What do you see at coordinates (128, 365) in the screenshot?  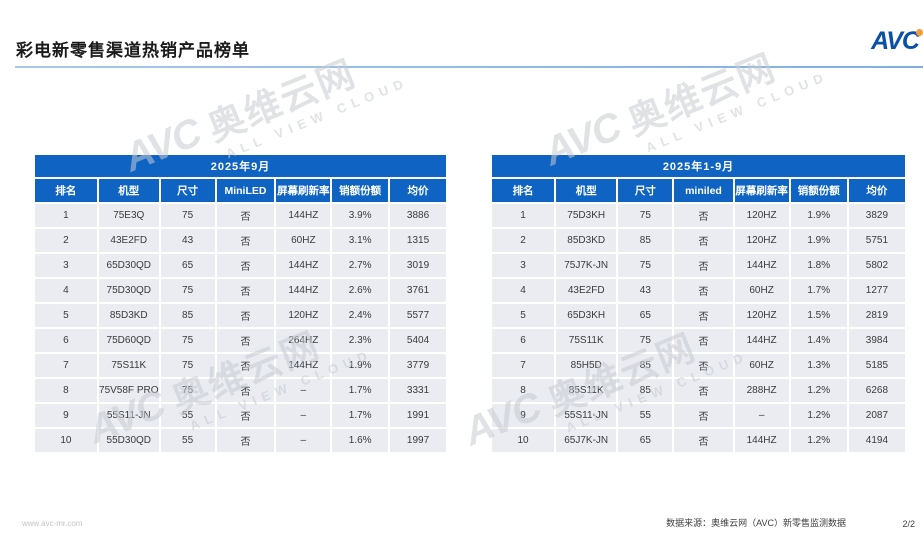 I see `table-cell: 75S11K` at bounding box center [128, 365].